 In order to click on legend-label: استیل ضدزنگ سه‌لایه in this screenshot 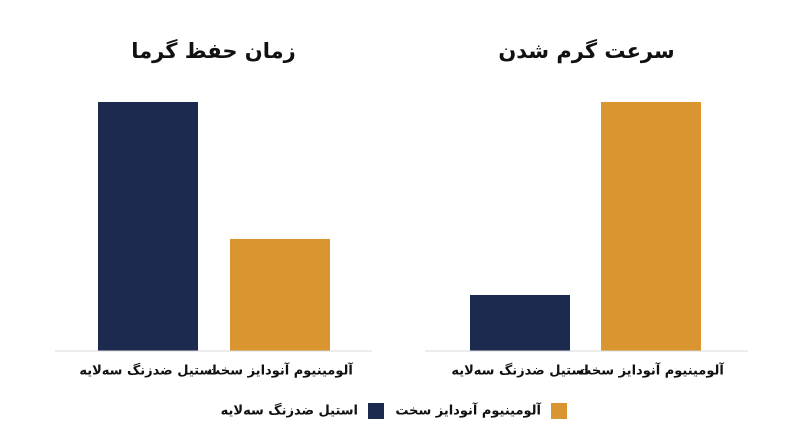, I will do `click(289, 411)`.